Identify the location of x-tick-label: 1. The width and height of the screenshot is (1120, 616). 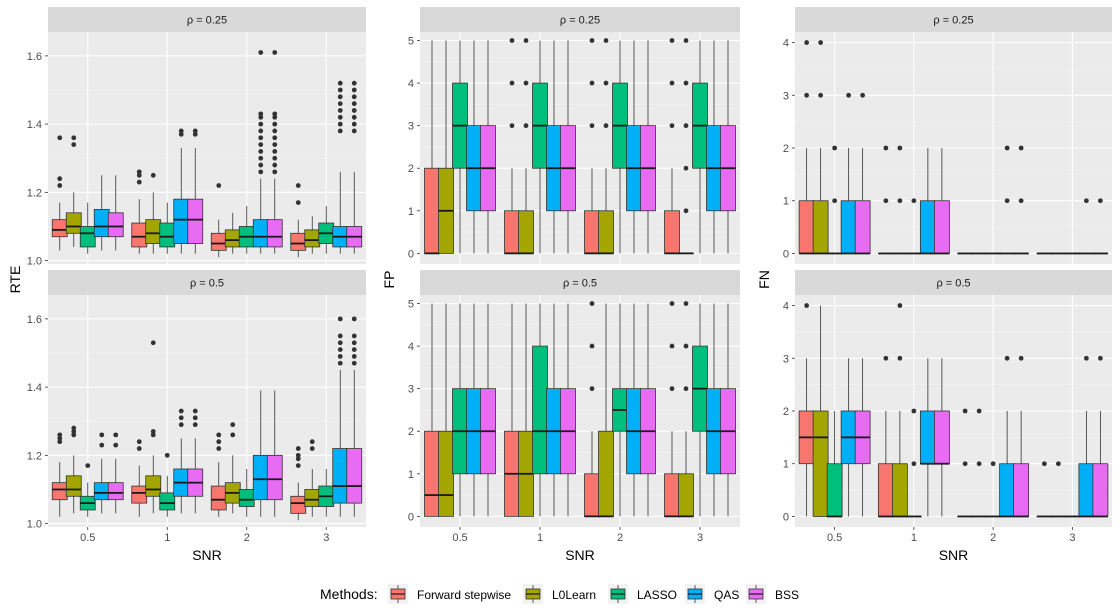
(540, 538).